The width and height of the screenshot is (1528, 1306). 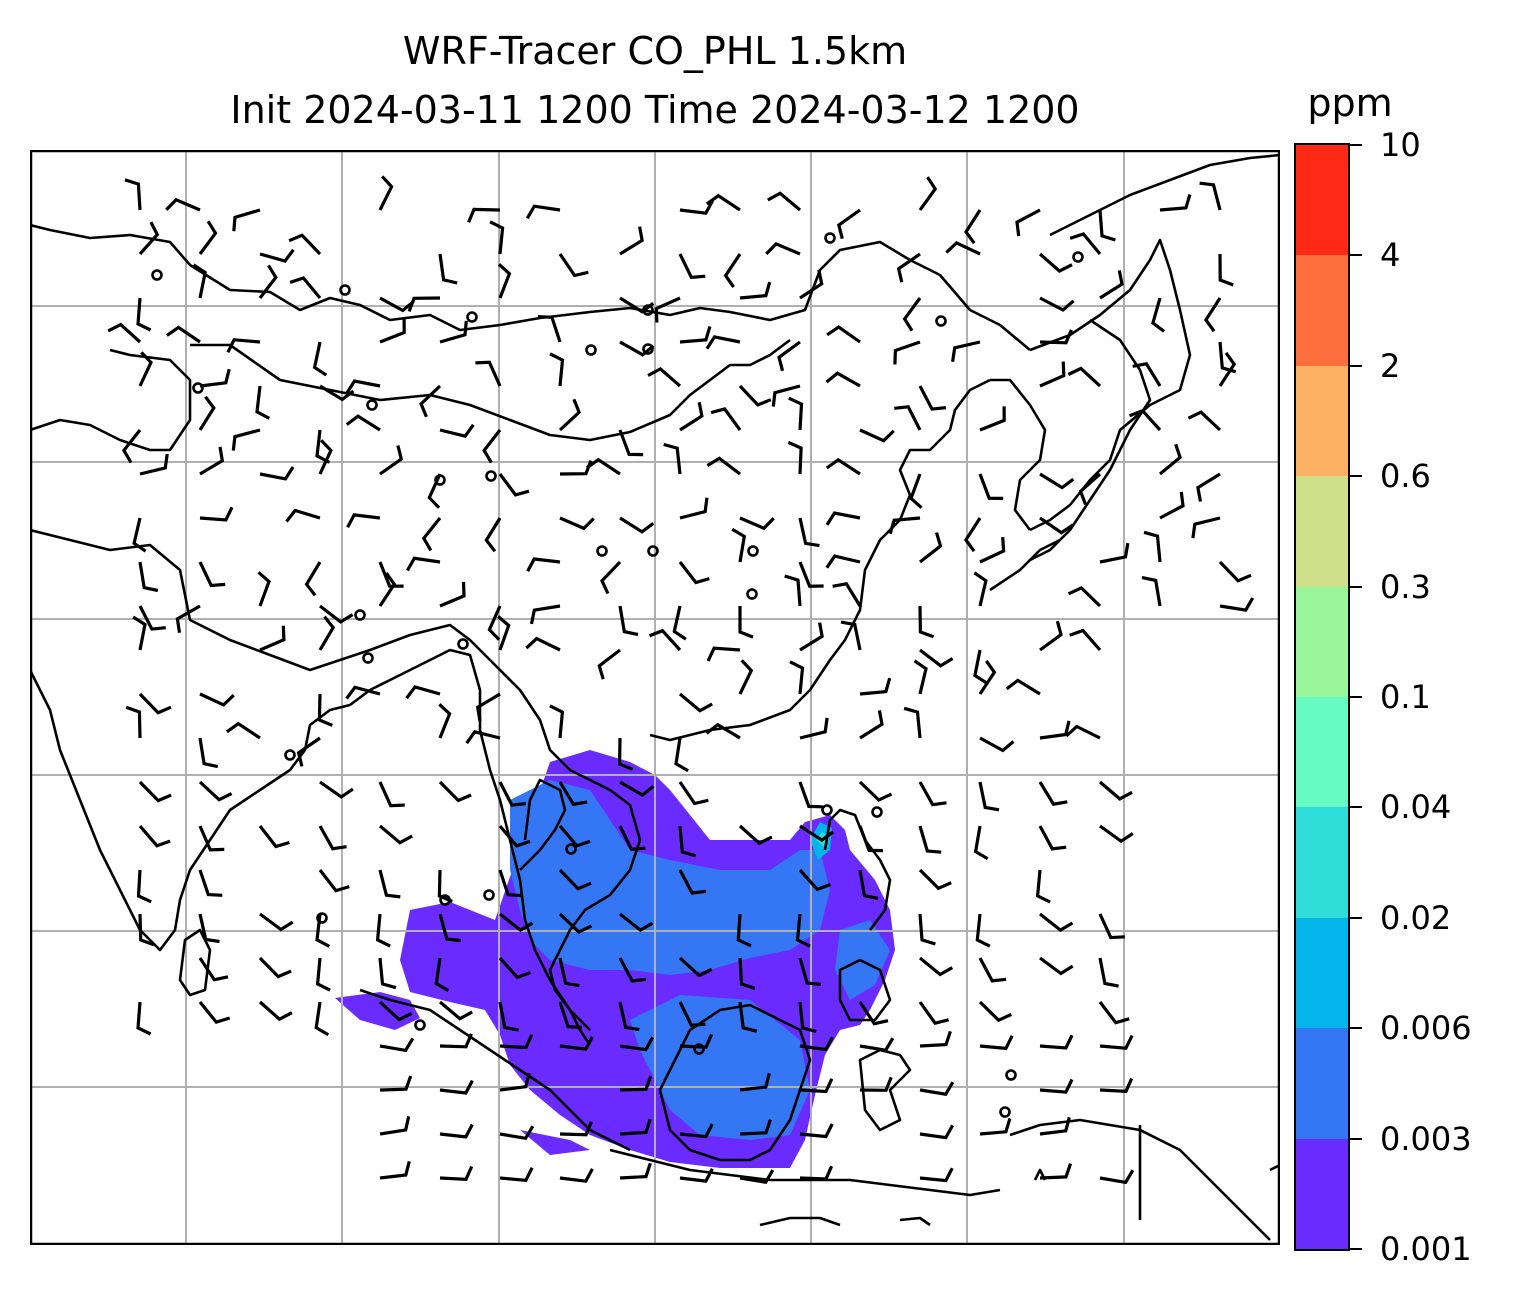 What do you see at coordinates (1390, 365) in the screenshot?
I see `colorbar-tick-label: 2` at bounding box center [1390, 365].